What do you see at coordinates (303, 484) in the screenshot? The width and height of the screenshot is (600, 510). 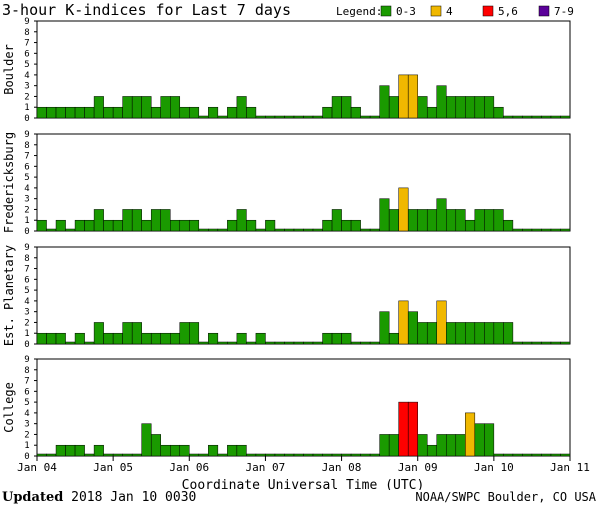 I see `x-axis-label: Coordinate Universal Time (UTC)` at bounding box center [303, 484].